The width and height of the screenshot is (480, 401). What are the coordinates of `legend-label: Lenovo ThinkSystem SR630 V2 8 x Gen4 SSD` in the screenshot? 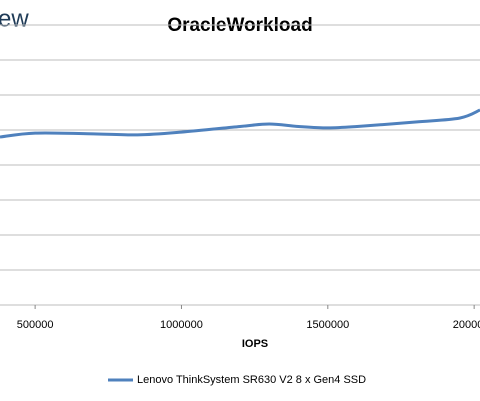 It's located at (251, 380).